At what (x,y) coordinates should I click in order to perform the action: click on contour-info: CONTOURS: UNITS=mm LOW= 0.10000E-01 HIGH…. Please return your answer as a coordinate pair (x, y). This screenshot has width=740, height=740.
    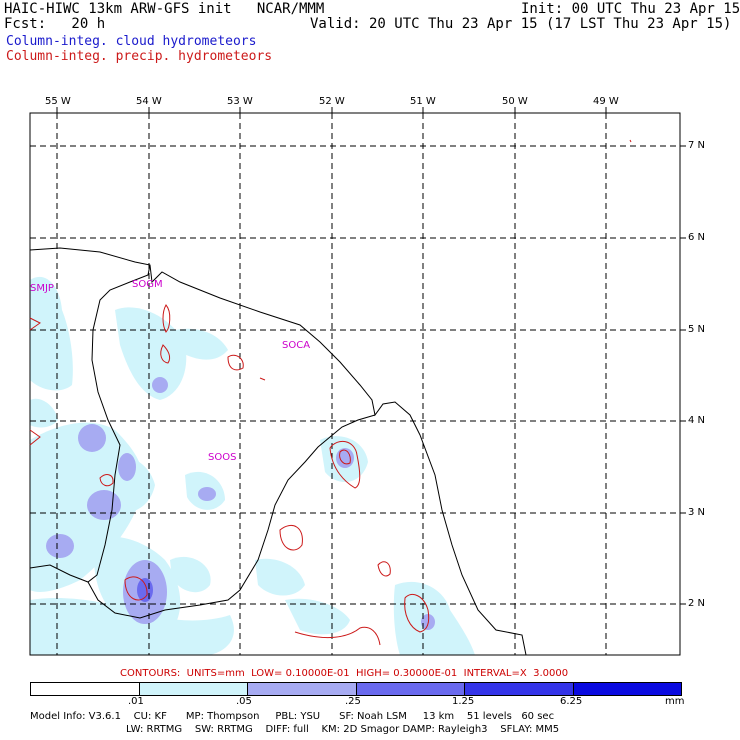
    Looking at the image, I should click on (344, 673).